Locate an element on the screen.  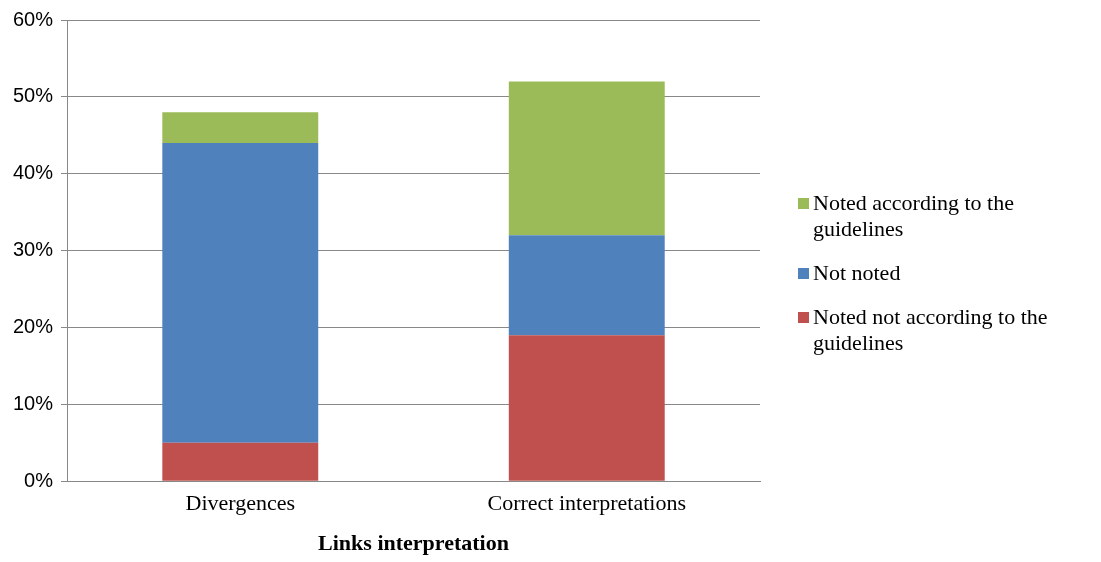
x-tick-label: Divergences is located at coordinates (240, 503).